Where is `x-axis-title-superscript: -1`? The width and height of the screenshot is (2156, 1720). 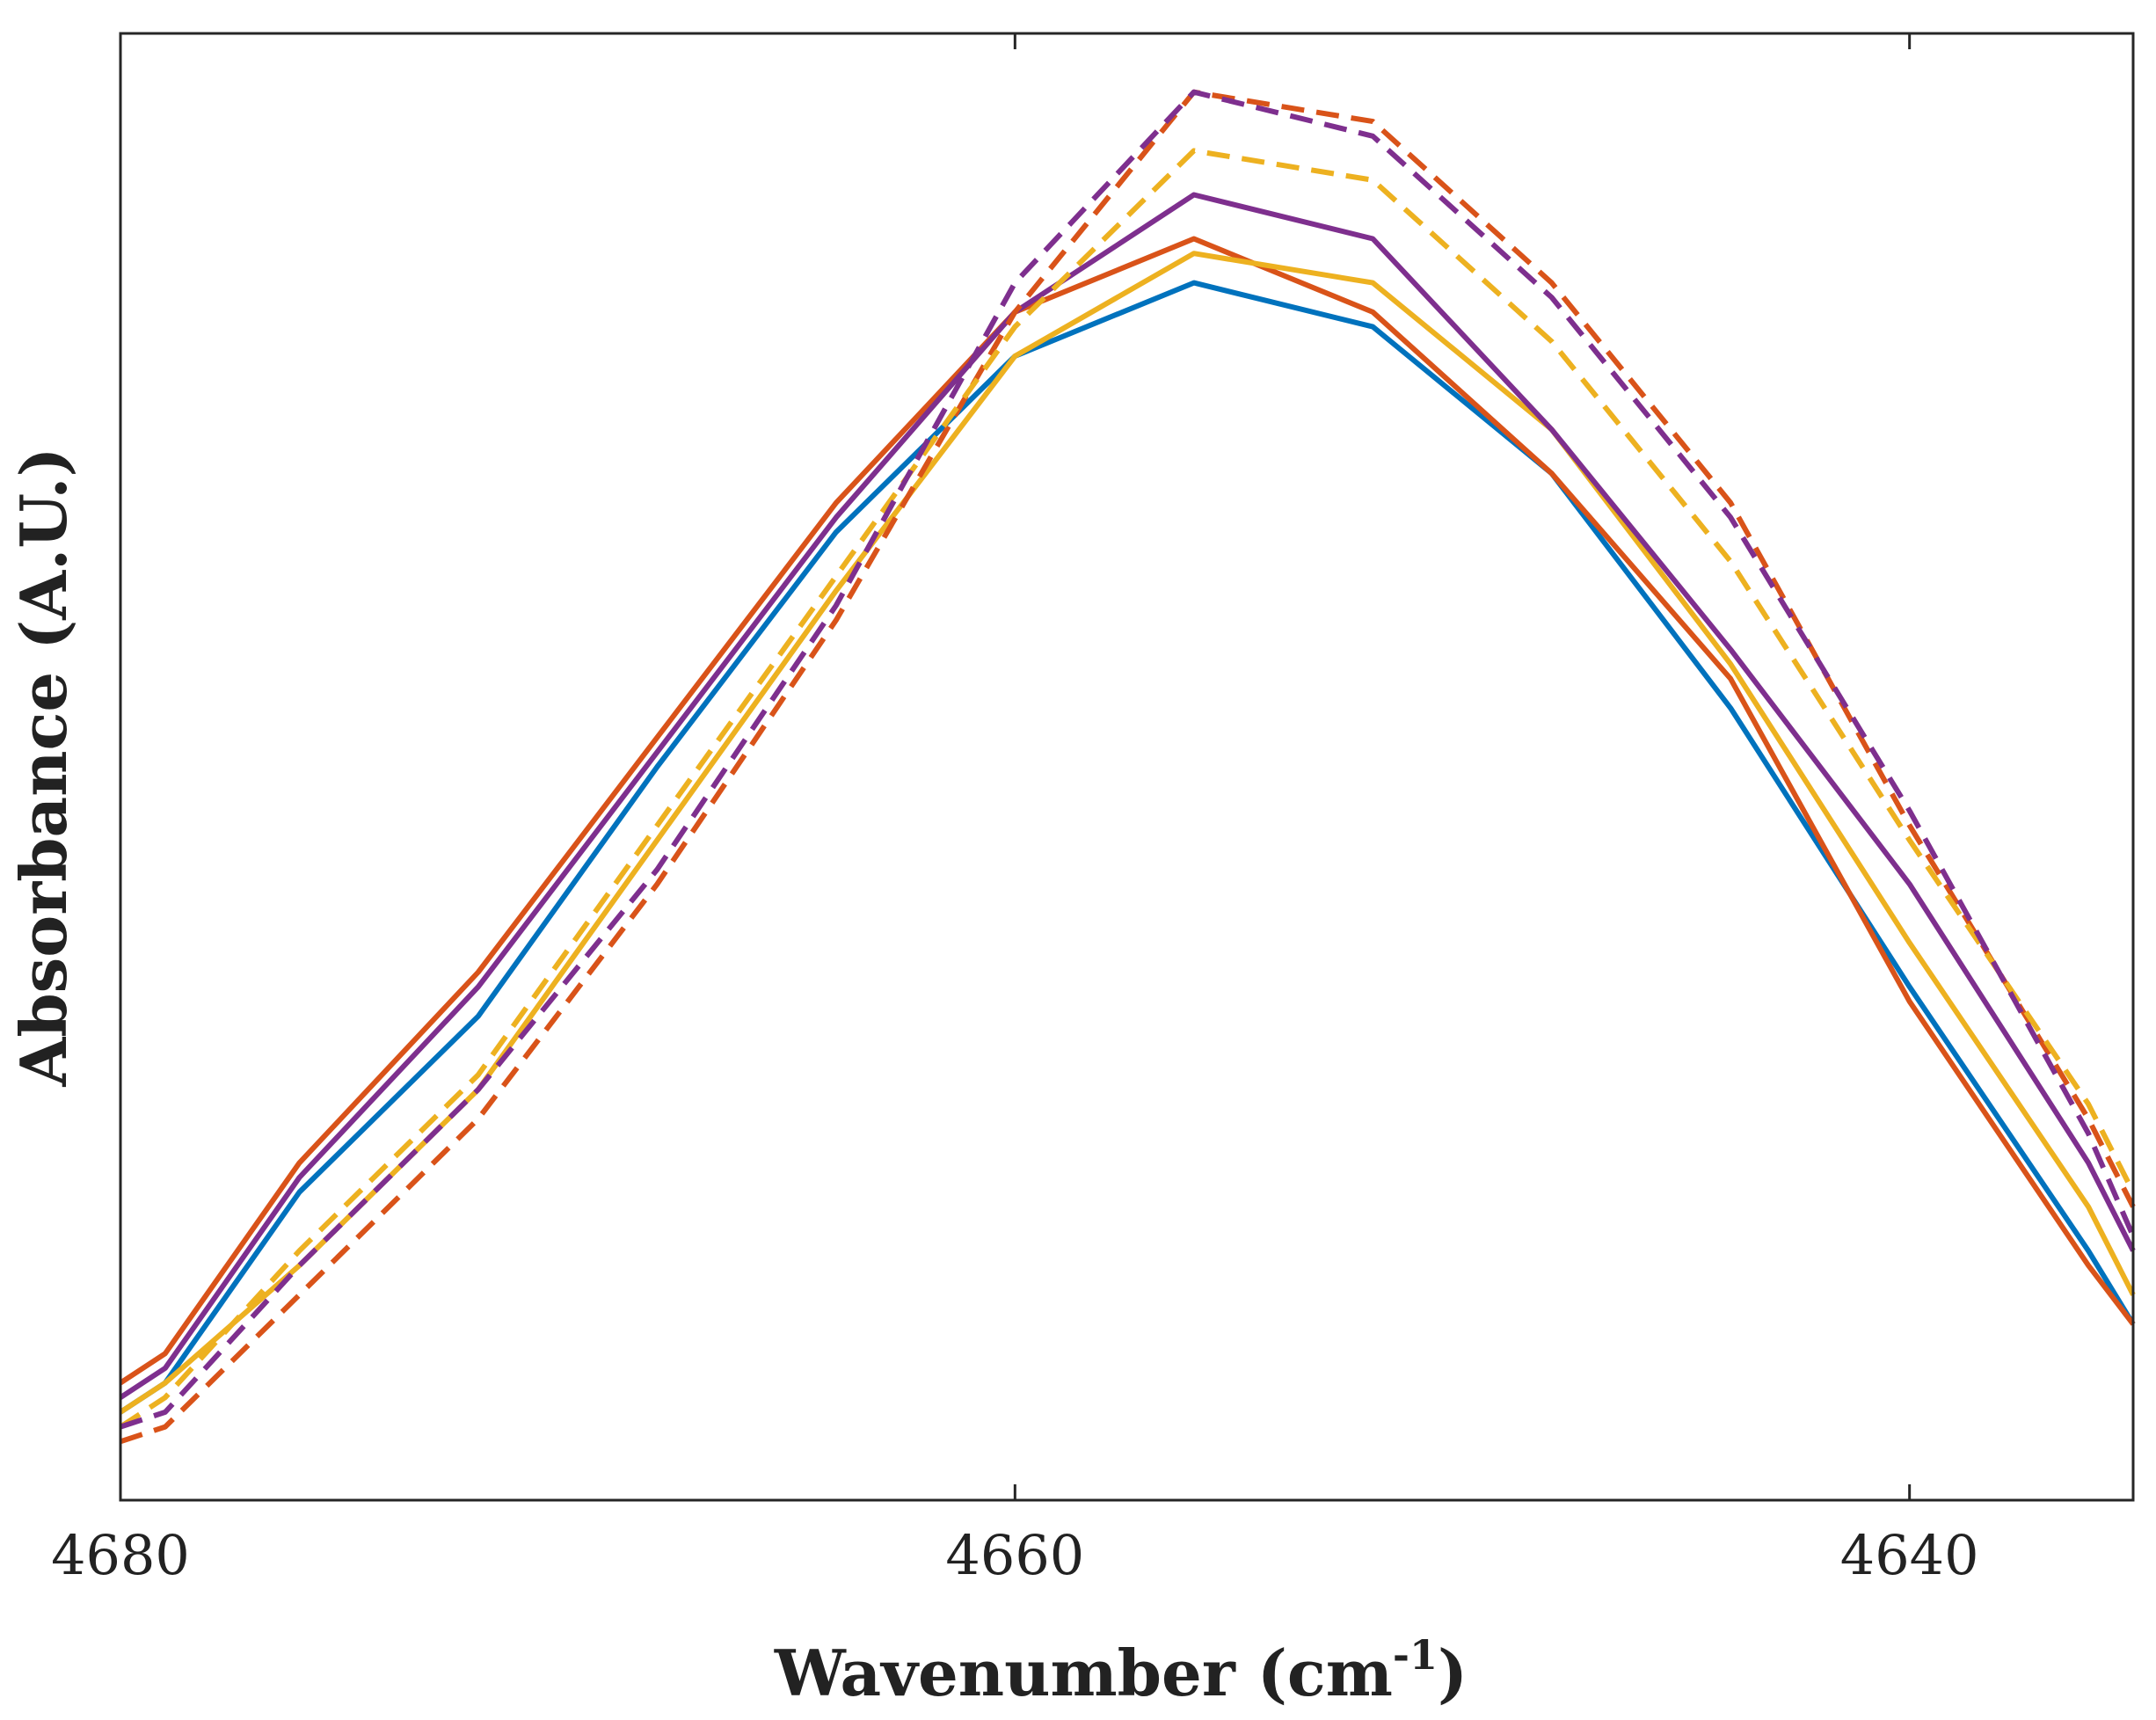 x-axis-title-superscript: -1 is located at coordinates (1415, 1655).